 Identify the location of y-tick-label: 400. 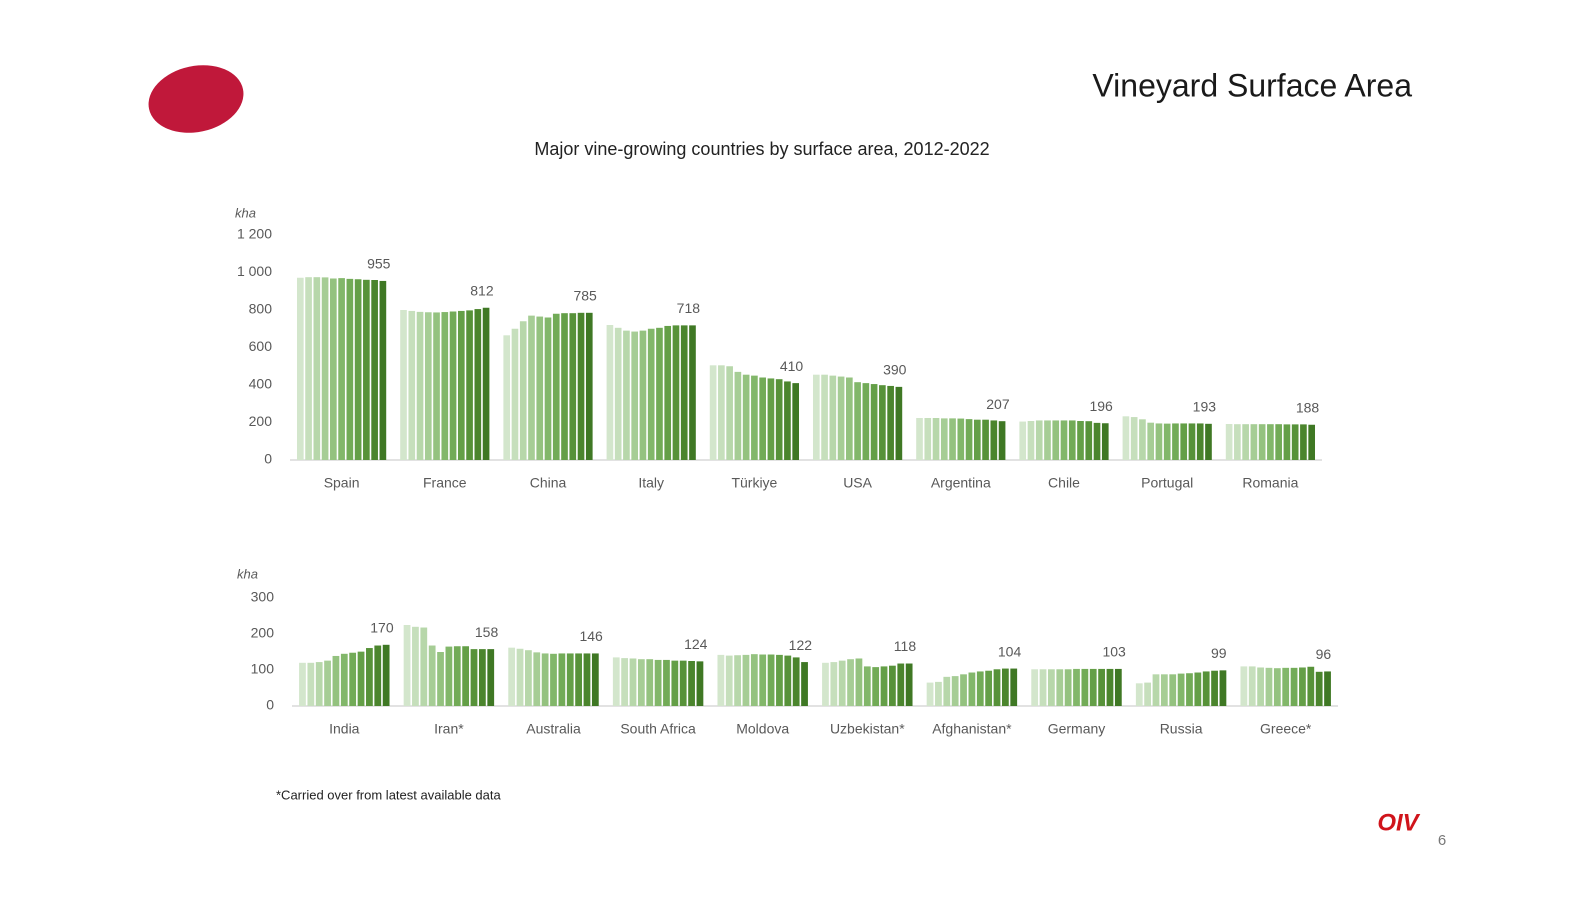
(261, 384).